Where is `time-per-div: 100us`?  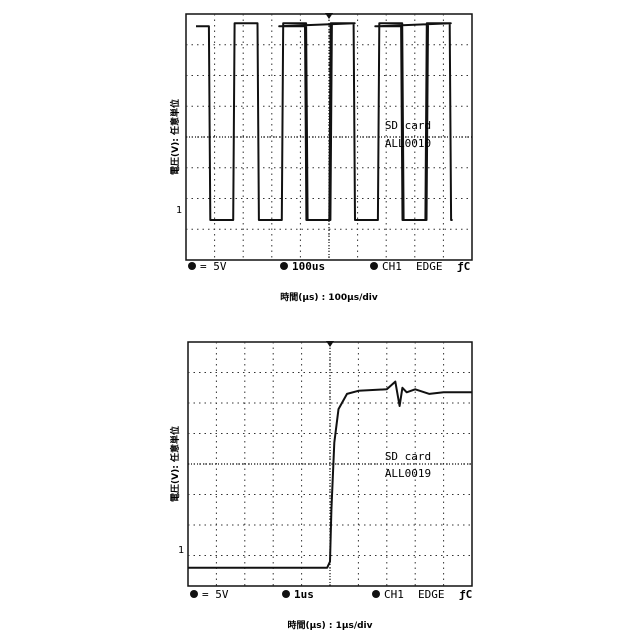
time-per-div: 100us is located at coordinates (308, 266).